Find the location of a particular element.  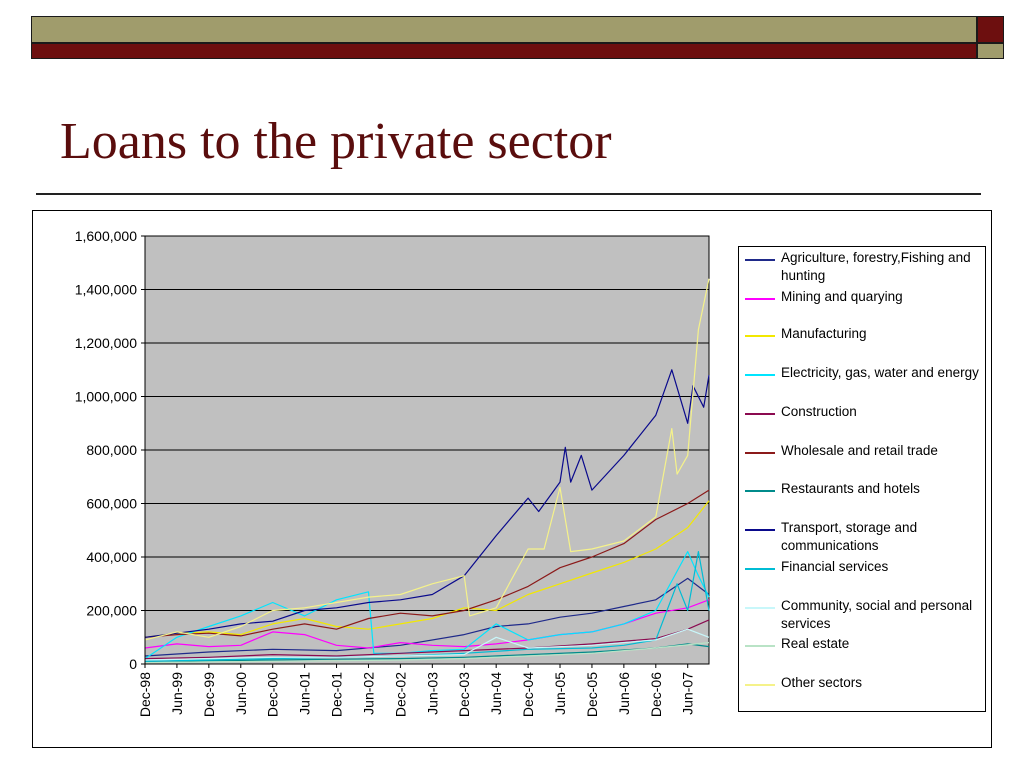

y-tick-label: 800,000 is located at coordinates (111, 450).